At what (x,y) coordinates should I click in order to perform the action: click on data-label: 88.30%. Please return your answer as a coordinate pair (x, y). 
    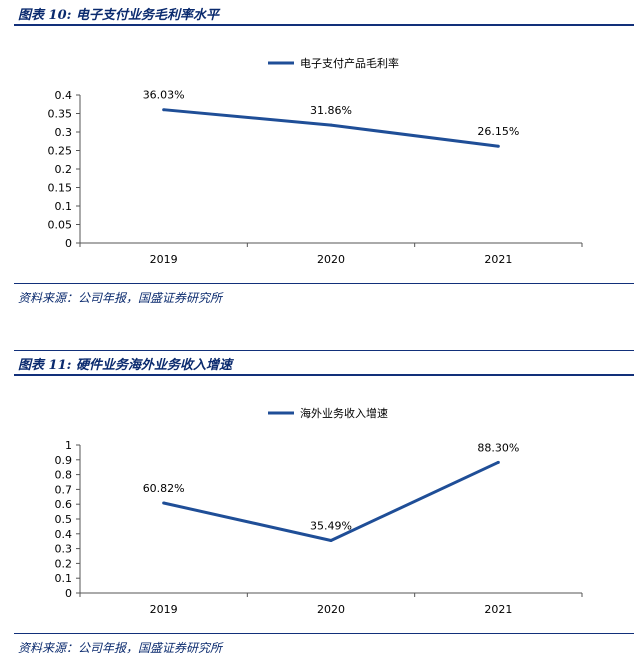
    Looking at the image, I should click on (498, 447).